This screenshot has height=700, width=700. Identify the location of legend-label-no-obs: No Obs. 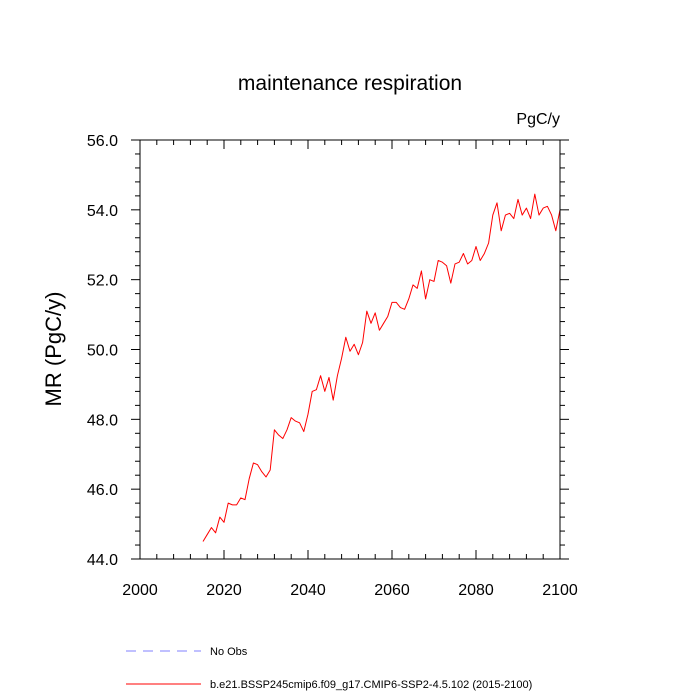
(229, 652).